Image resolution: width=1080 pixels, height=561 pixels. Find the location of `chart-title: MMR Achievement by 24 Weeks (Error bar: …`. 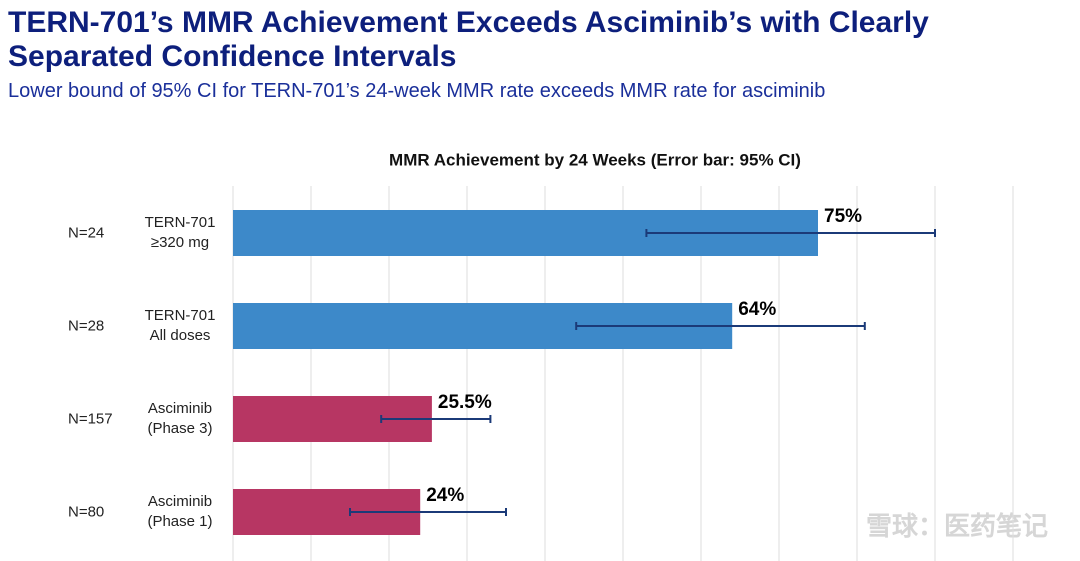

chart-title: MMR Achievement by 24 Weeks (Error bar: … is located at coordinates (595, 159).